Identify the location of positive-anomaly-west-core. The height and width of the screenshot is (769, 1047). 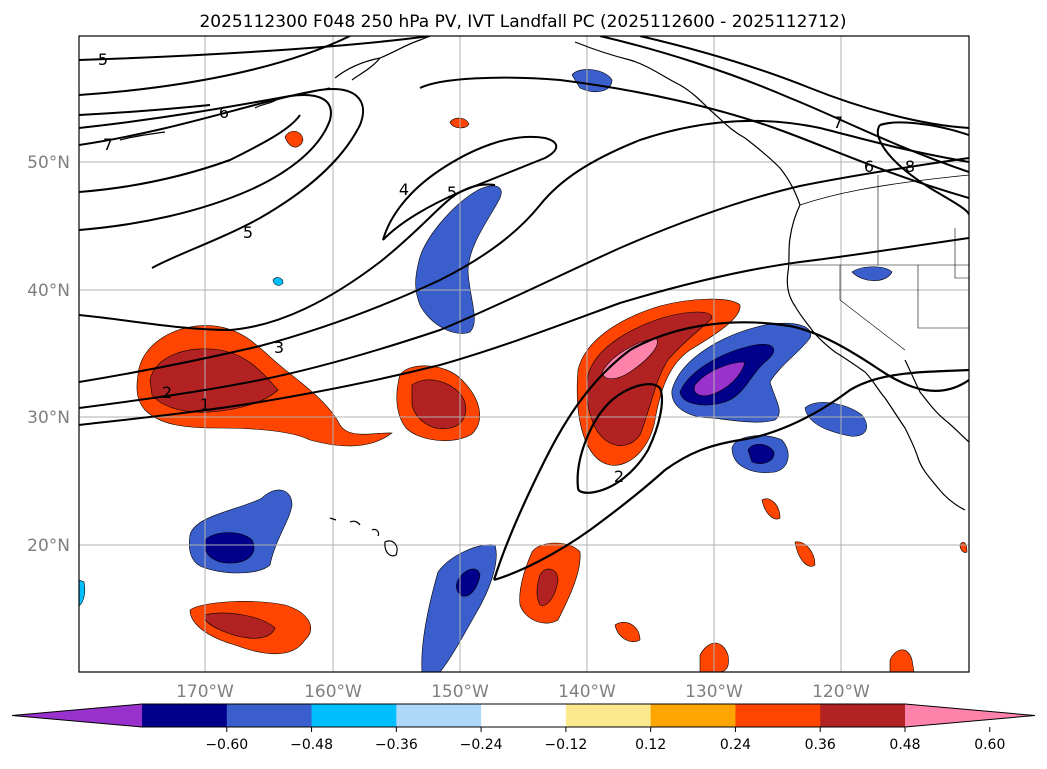
(214, 380).